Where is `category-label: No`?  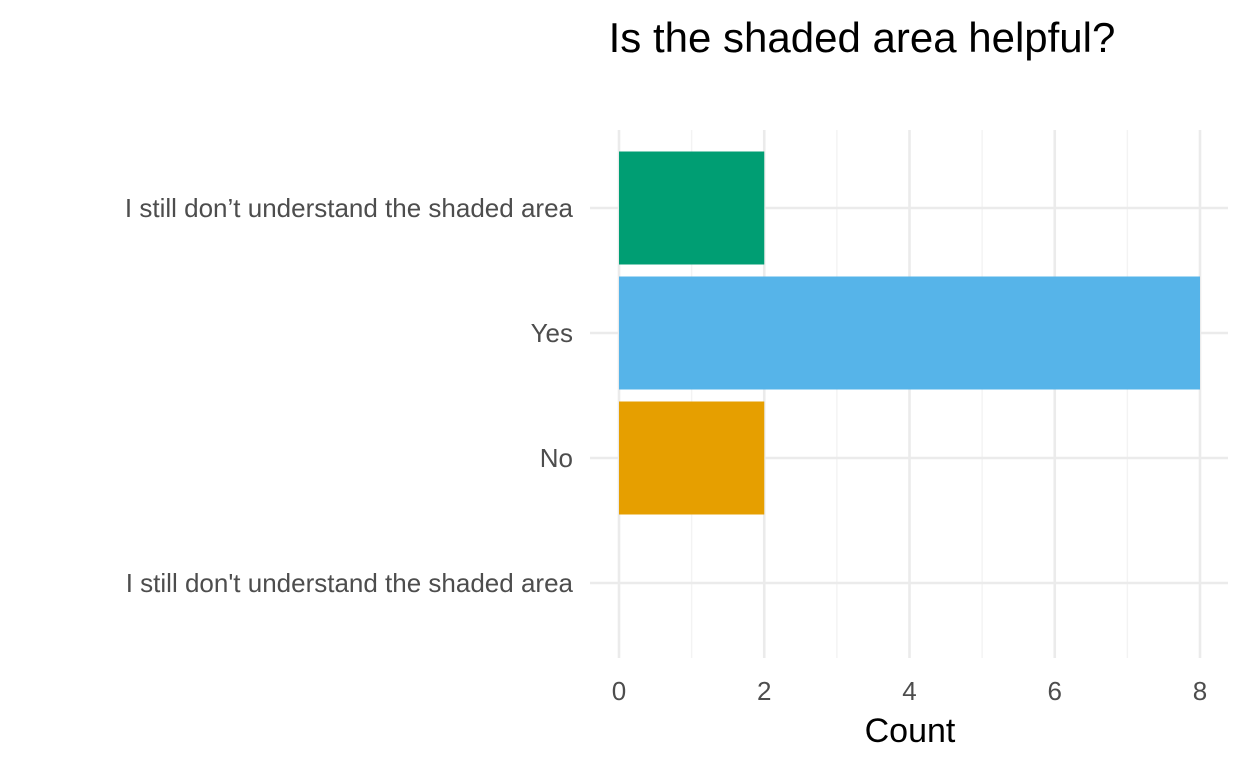
category-label: No is located at coordinates (556, 458).